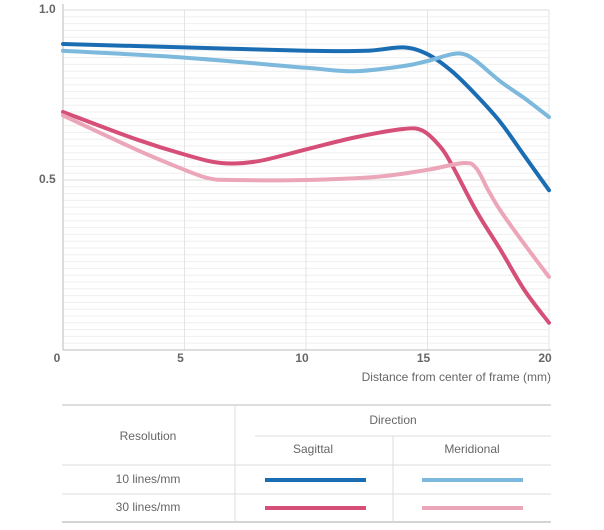 This screenshot has width=604, height=530. I want to click on y-tick-label: 0.5, so click(47, 179).